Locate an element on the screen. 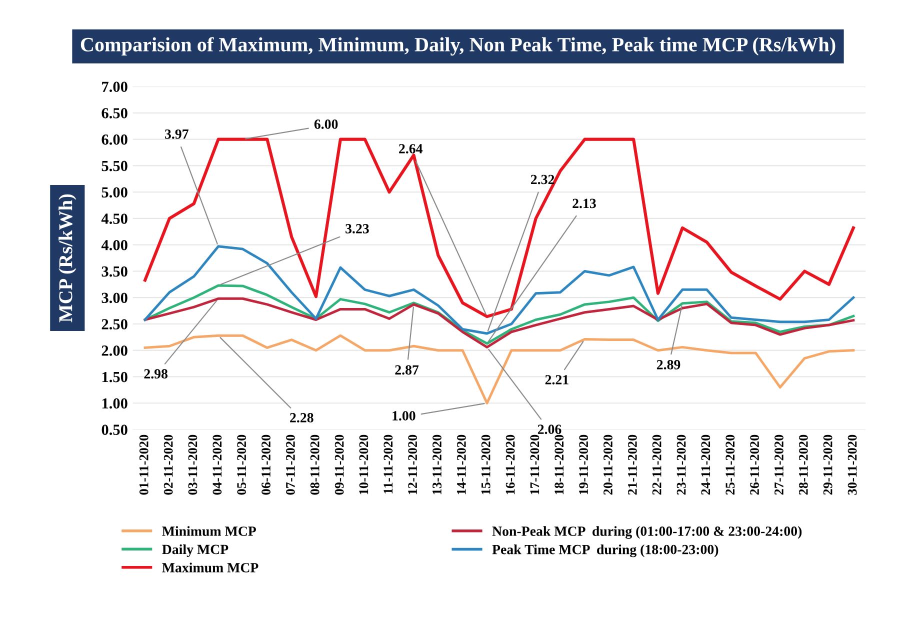 Image resolution: width=916 pixels, height=618 pixels. x-tick-label: 09-11-2020 is located at coordinates (339, 464).